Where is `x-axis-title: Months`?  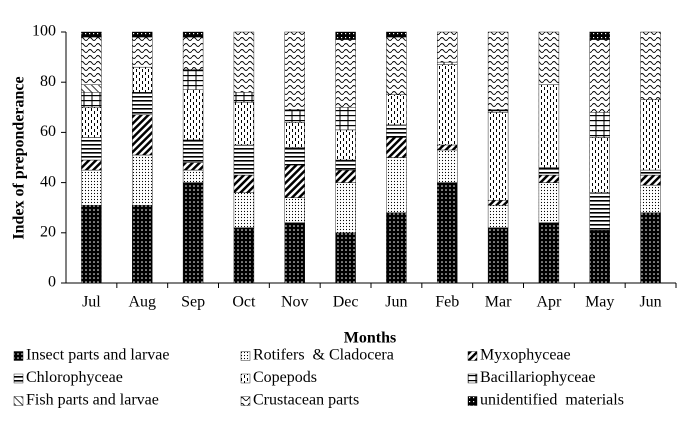 x-axis-title: Months is located at coordinates (370, 338).